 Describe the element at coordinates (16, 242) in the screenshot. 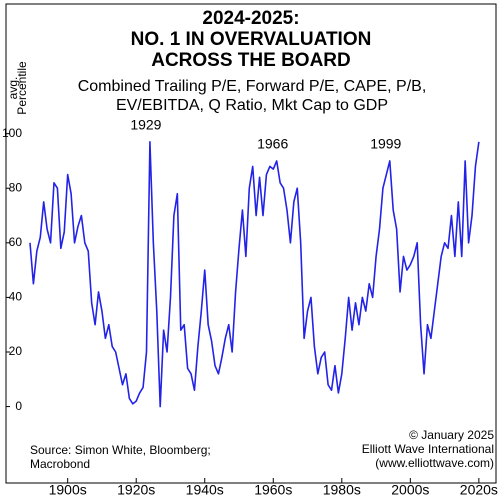

I see `y-tick-label: 60` at that location.